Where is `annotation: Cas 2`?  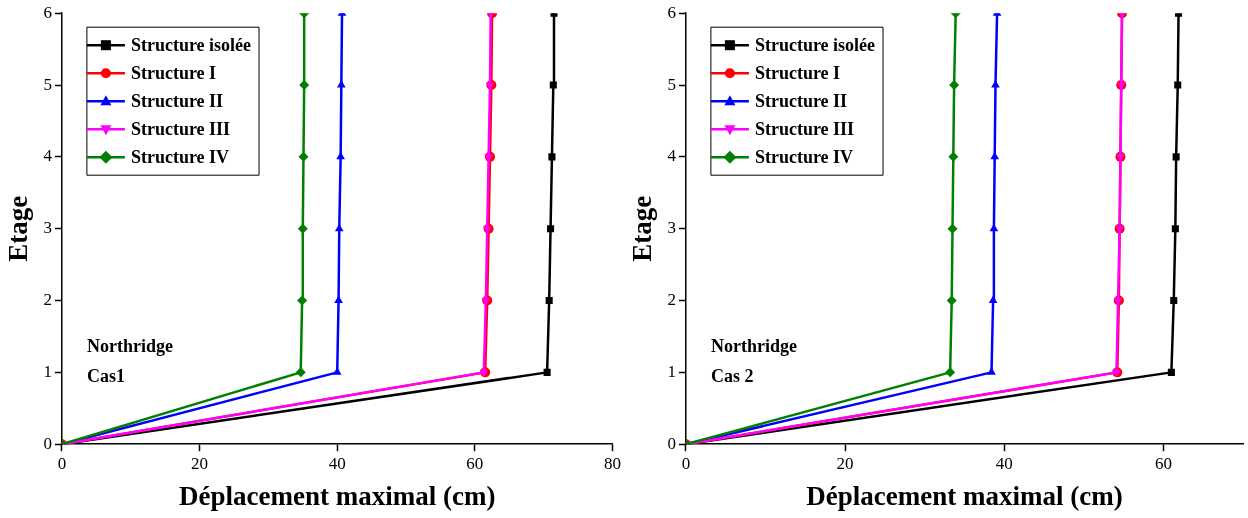
annotation: Cas 2 is located at coordinates (732, 376).